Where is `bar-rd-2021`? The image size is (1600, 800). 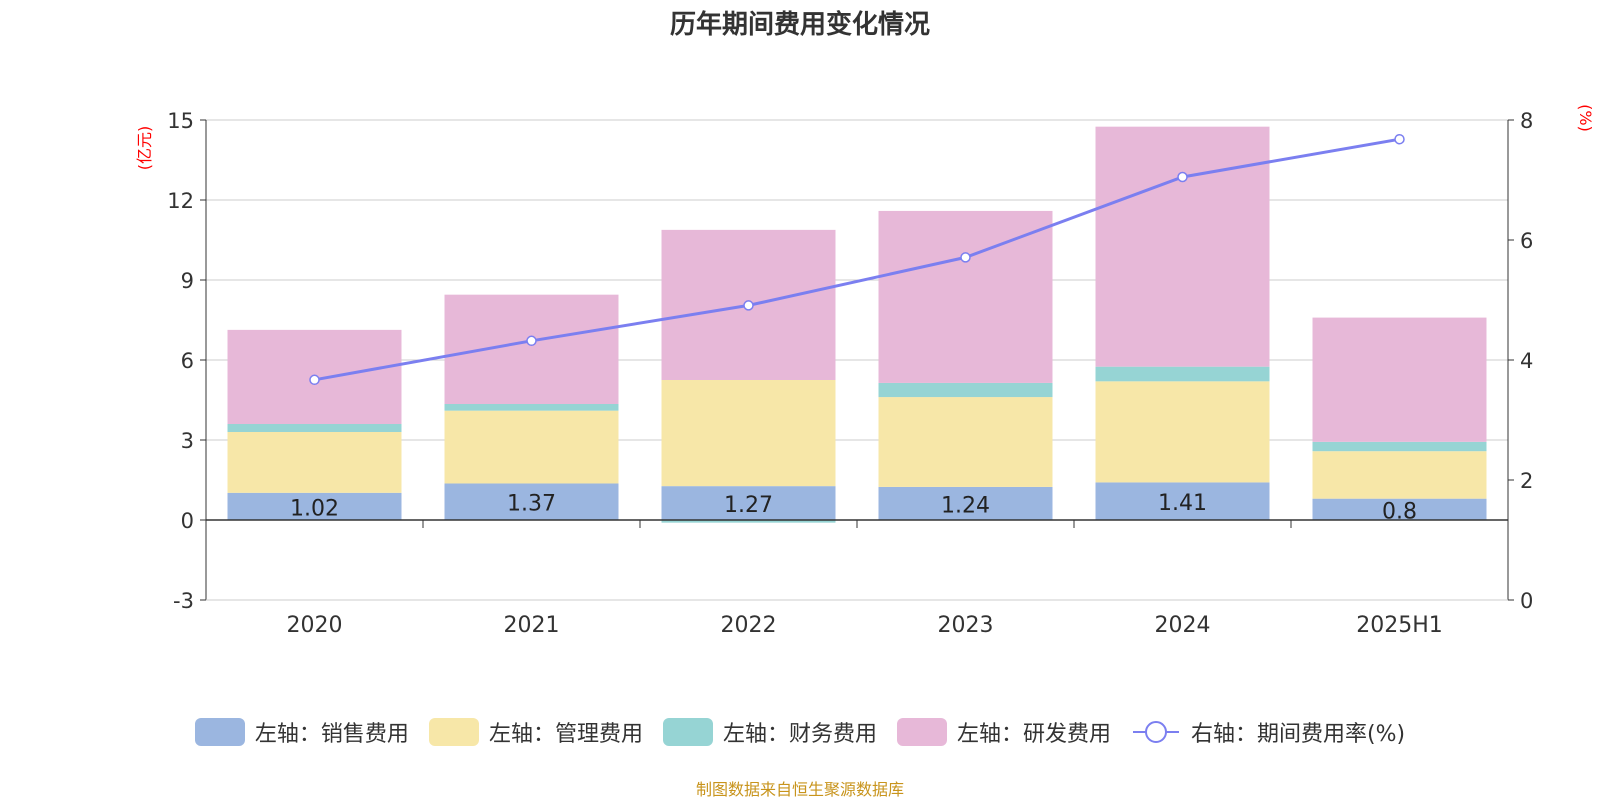
bar-rd-2021 is located at coordinates (531, 349).